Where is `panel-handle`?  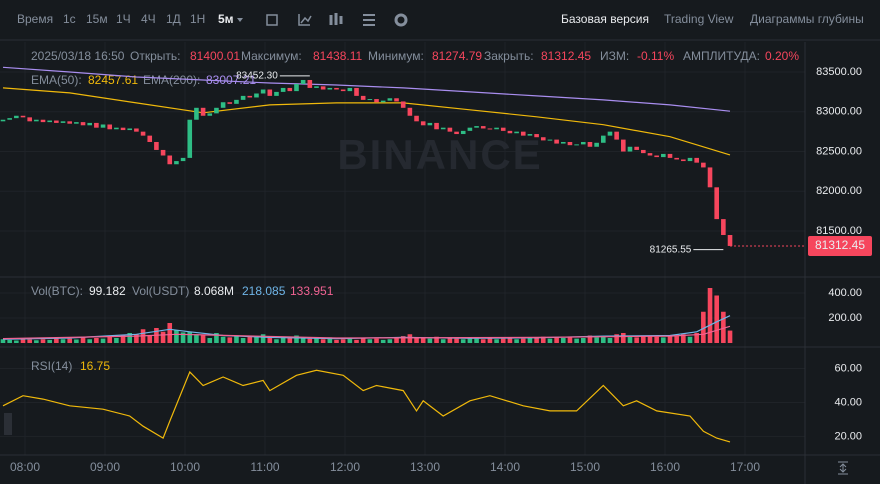
panel-handle is located at coordinates (8, 424).